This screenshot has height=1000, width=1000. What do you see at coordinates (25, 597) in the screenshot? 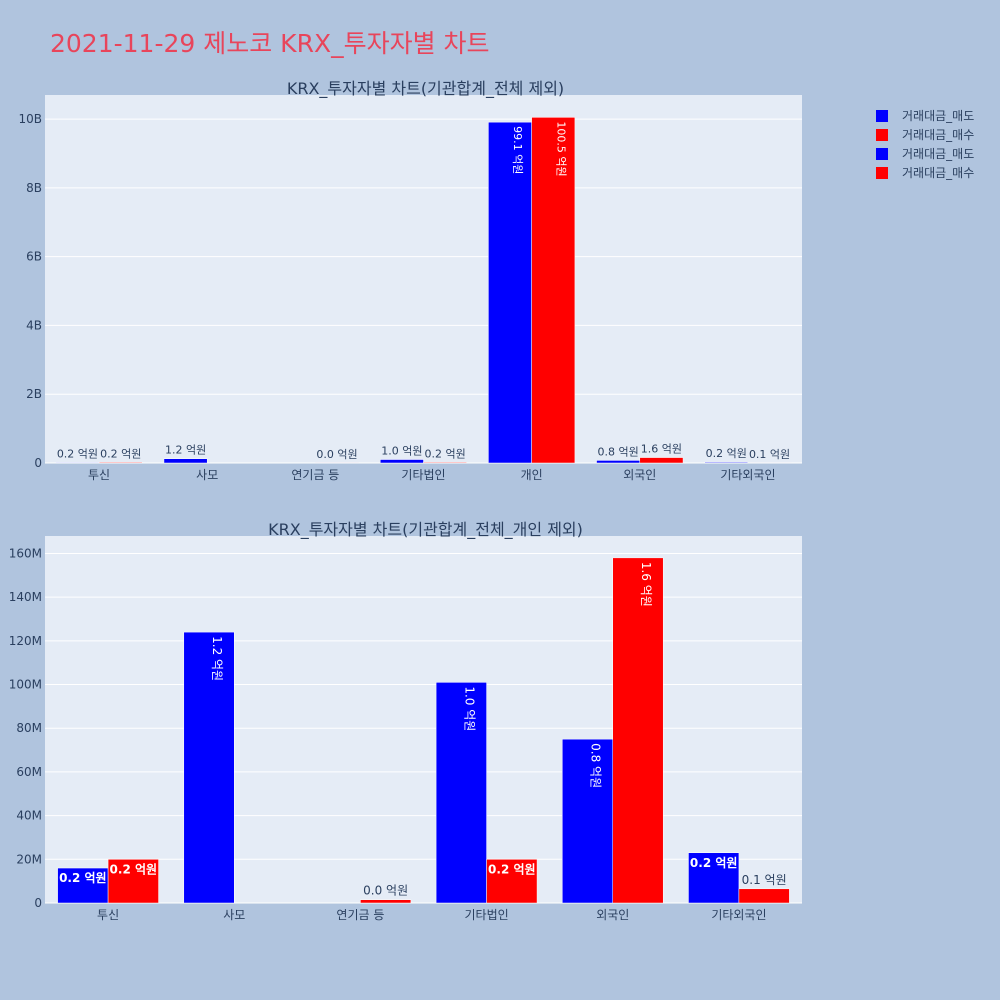
I see `y-tick-label: 140M` at bounding box center [25, 597].